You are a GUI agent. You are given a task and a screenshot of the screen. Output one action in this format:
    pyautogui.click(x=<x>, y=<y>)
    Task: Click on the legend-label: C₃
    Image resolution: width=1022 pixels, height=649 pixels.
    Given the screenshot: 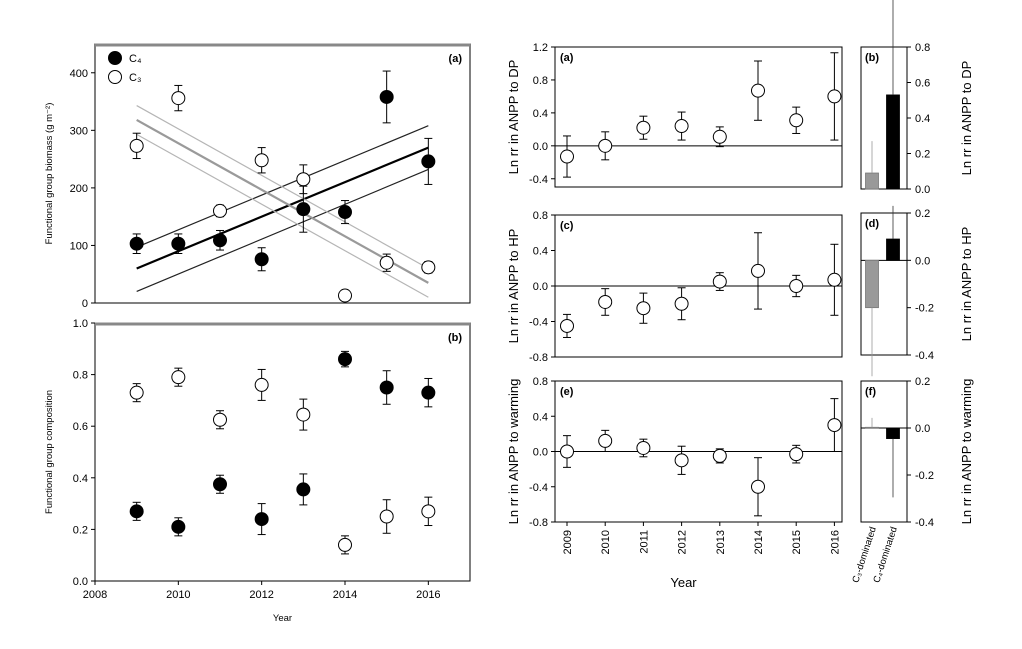 What is the action you would take?
    pyautogui.click(x=135, y=78)
    